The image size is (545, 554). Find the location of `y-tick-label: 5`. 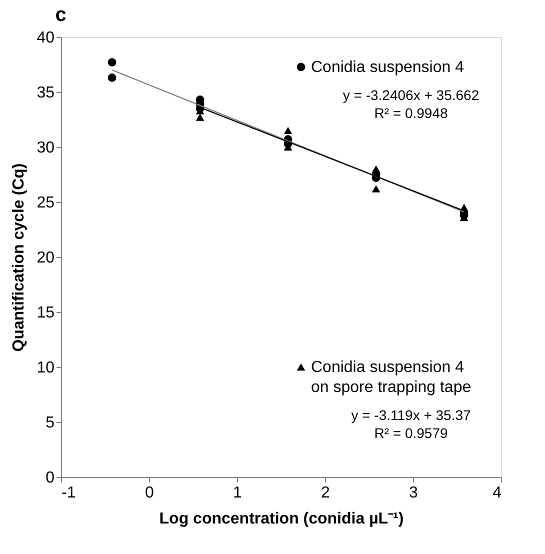

y-tick-label: 5 is located at coordinates (50, 423).